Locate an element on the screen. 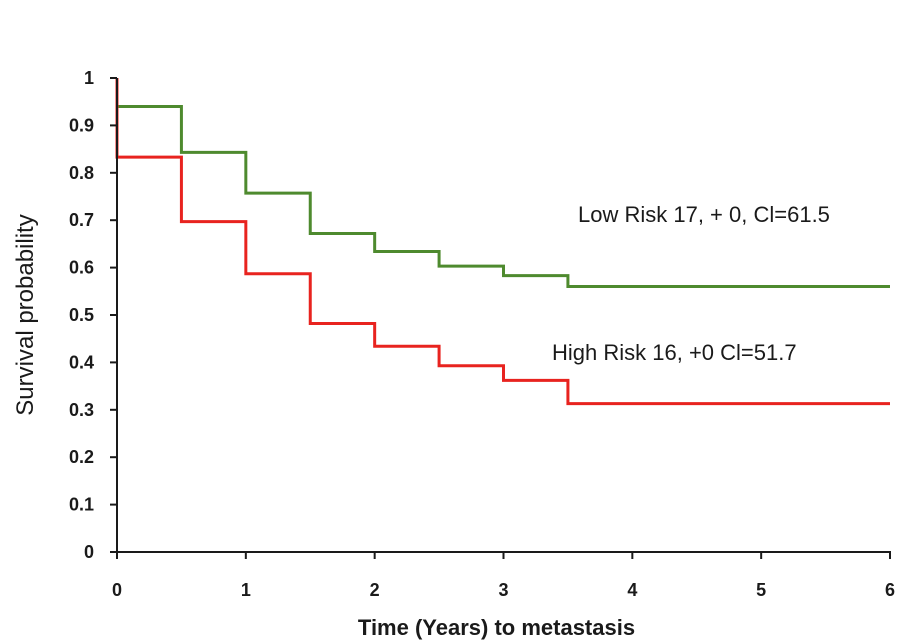 This screenshot has height=643, width=920. x-tick-label: 6 is located at coordinates (890, 590).